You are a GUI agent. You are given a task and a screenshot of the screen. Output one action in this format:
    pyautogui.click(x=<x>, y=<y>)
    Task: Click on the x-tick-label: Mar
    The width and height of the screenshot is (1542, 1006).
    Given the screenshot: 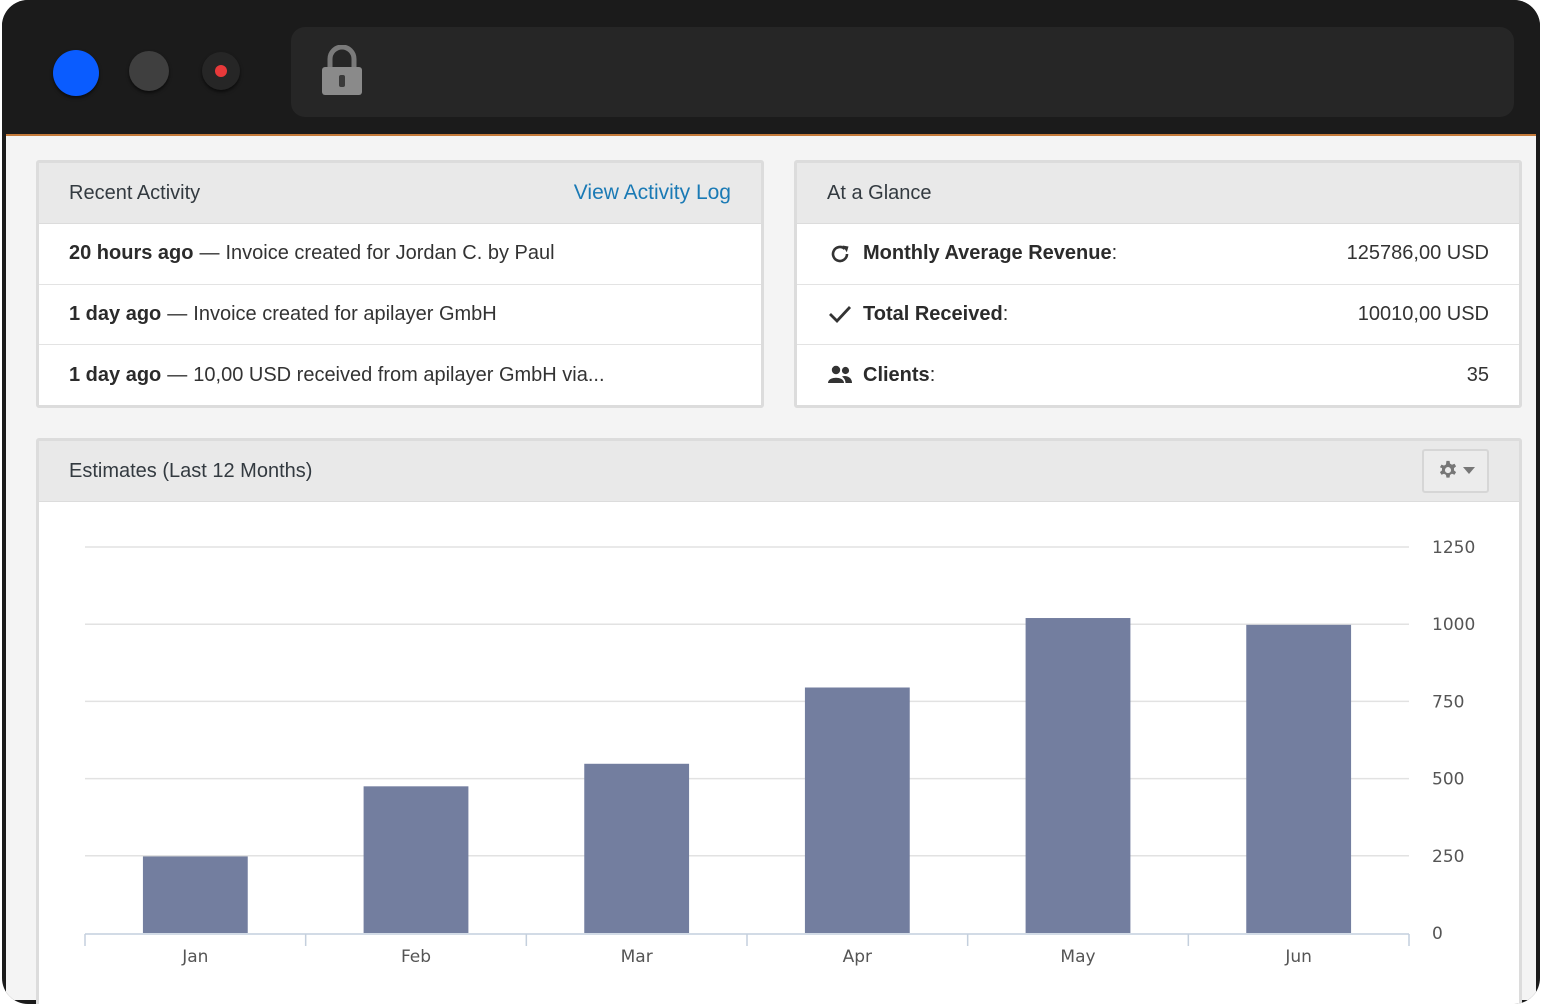 What is the action you would take?
    pyautogui.click(x=637, y=957)
    